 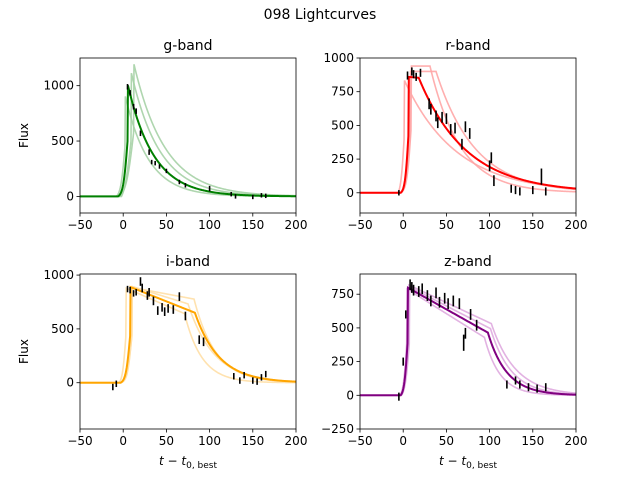 What do you see at coordinates (337, 429) in the screenshot?
I see `y-tick-label: −250` at bounding box center [337, 429].